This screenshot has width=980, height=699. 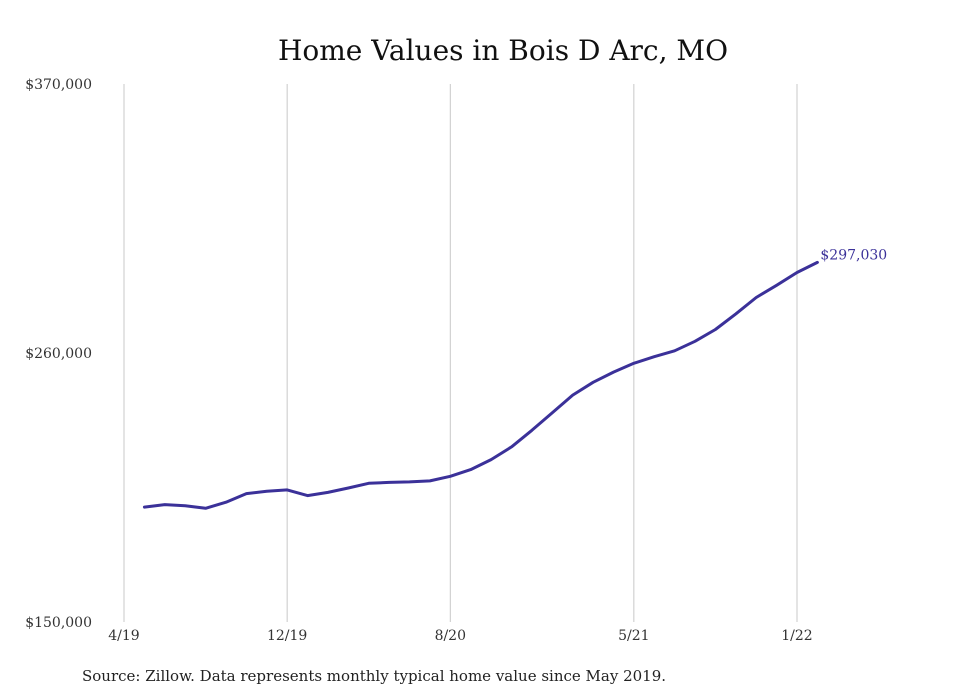 I want to click on y-axis-ticks: $370,000 $260,000 $150,000, so click(x=58, y=354).